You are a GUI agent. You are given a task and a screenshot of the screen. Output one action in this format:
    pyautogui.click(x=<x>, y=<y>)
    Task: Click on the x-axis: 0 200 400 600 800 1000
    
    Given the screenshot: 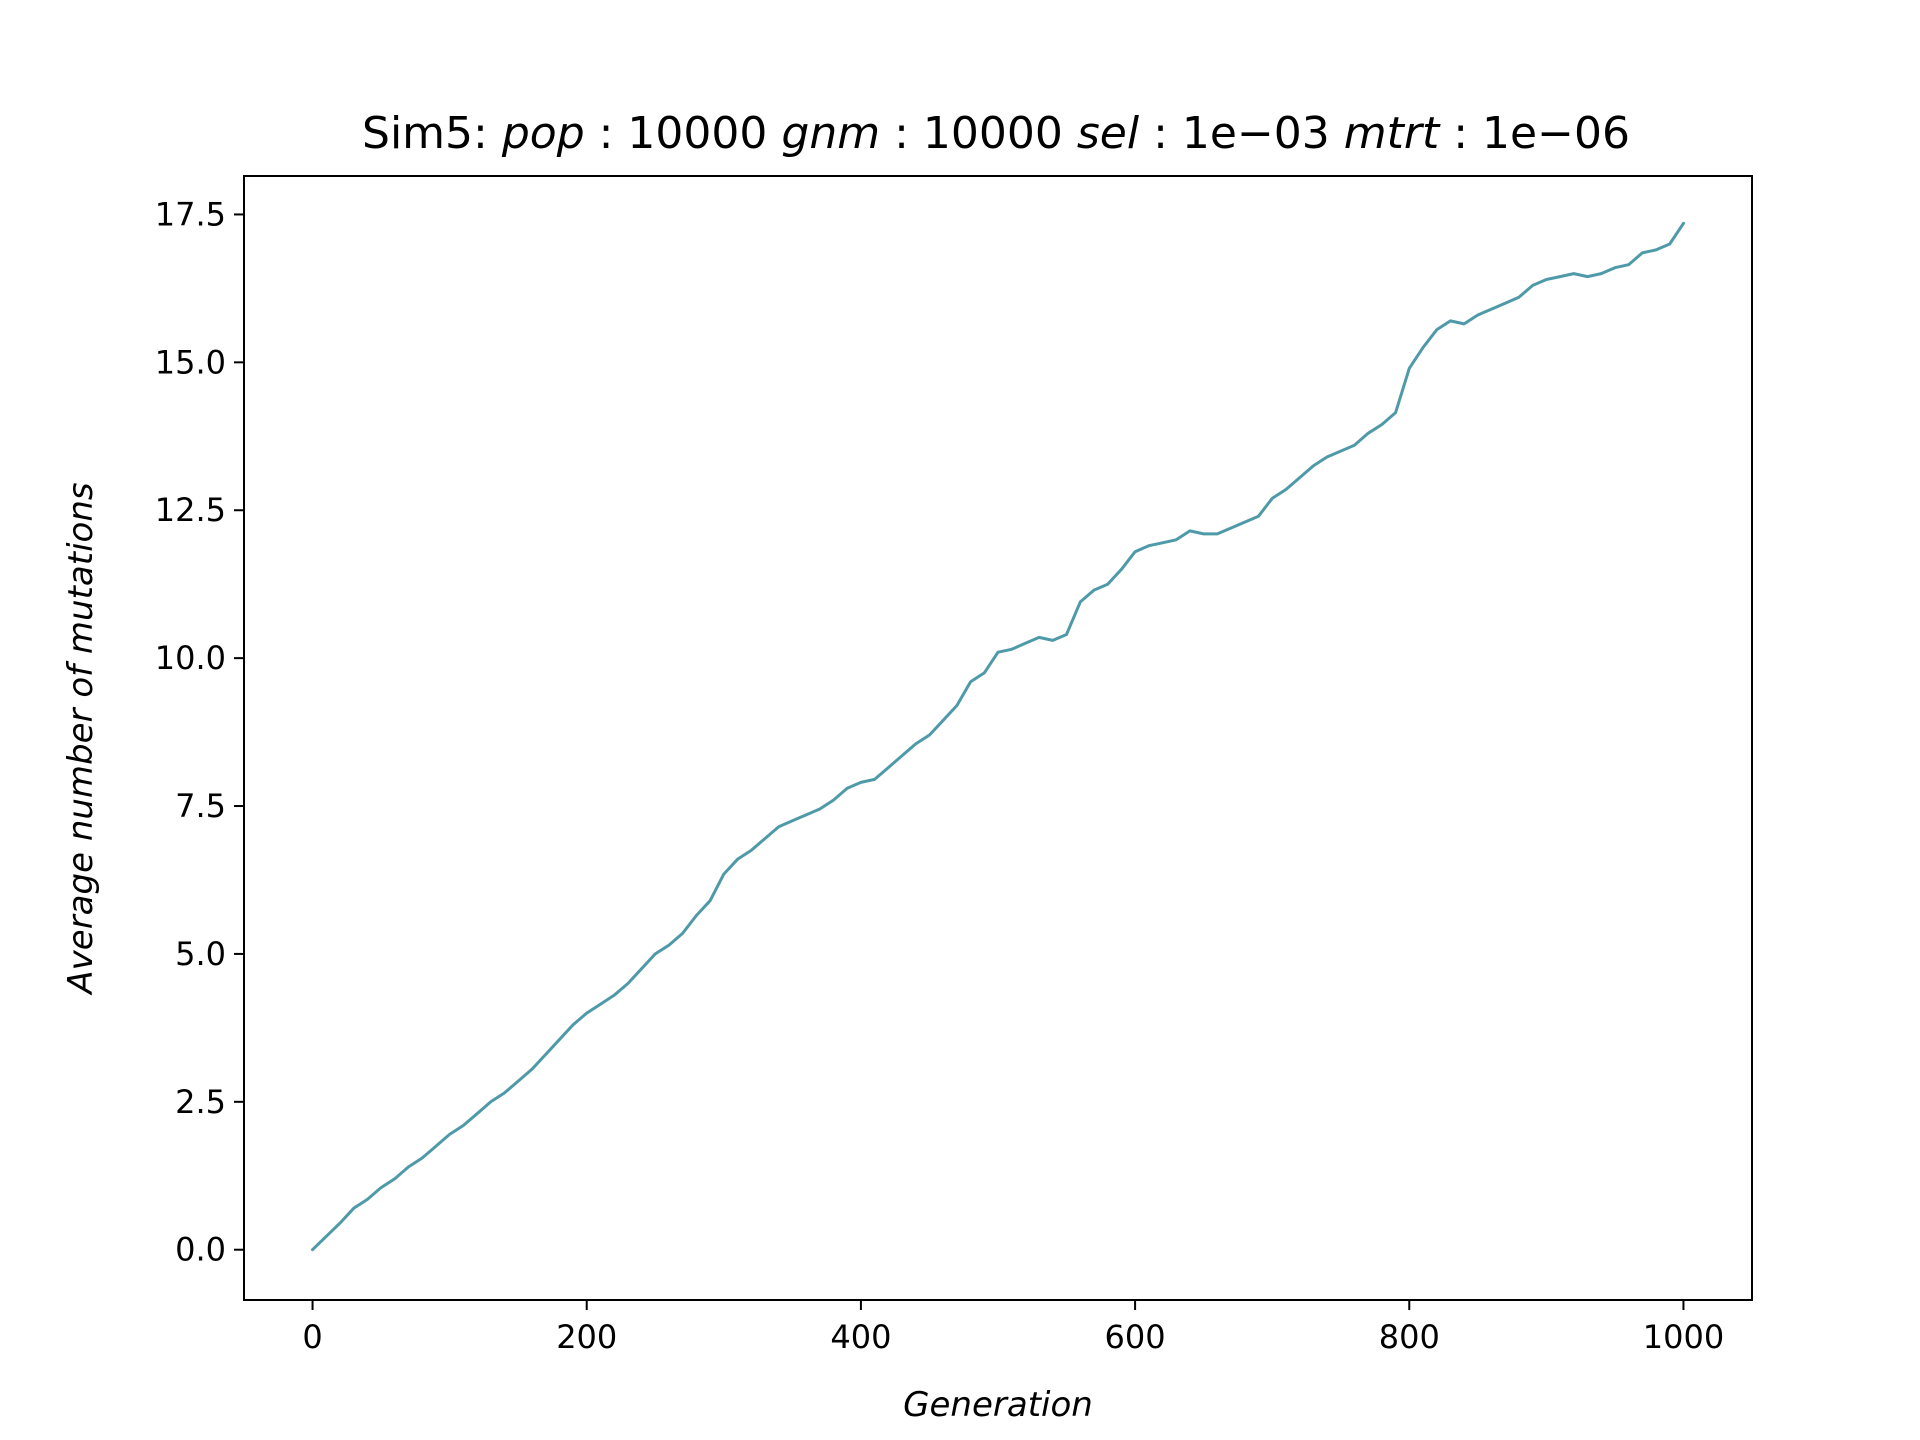 What is the action you would take?
    pyautogui.click(x=1013, y=1328)
    